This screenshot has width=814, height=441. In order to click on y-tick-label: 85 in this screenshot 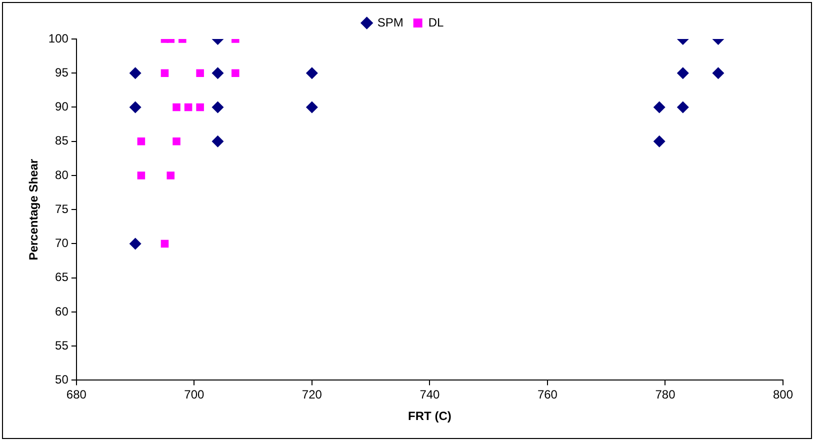, I will do `click(62, 141)`.